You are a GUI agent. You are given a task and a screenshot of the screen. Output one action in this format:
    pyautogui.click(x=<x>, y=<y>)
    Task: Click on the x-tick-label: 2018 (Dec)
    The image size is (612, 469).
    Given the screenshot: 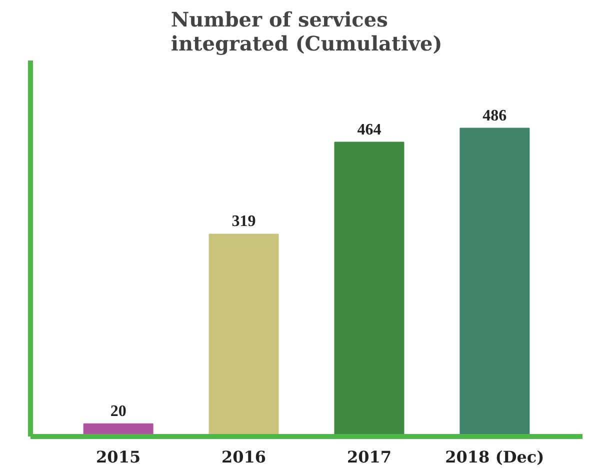 What is the action you would take?
    pyautogui.click(x=494, y=457)
    